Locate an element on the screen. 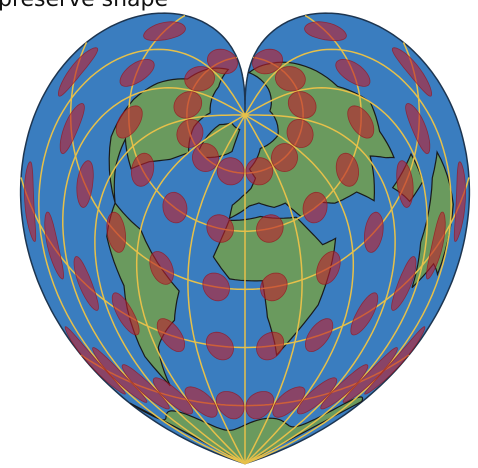  caption: preserve shape is located at coordinates (84, 6).